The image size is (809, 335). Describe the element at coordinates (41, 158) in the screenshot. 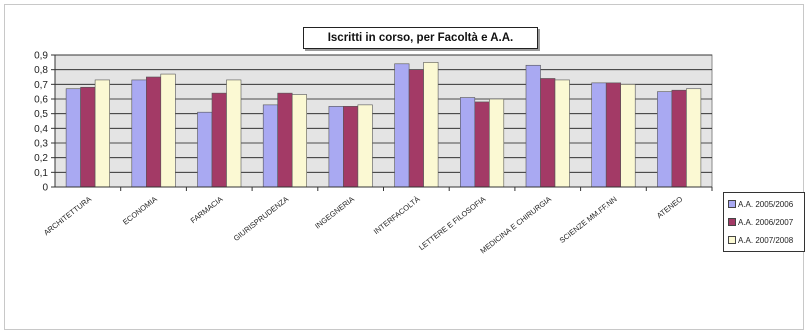

I see `y-tick-label: 0,2` at that location.